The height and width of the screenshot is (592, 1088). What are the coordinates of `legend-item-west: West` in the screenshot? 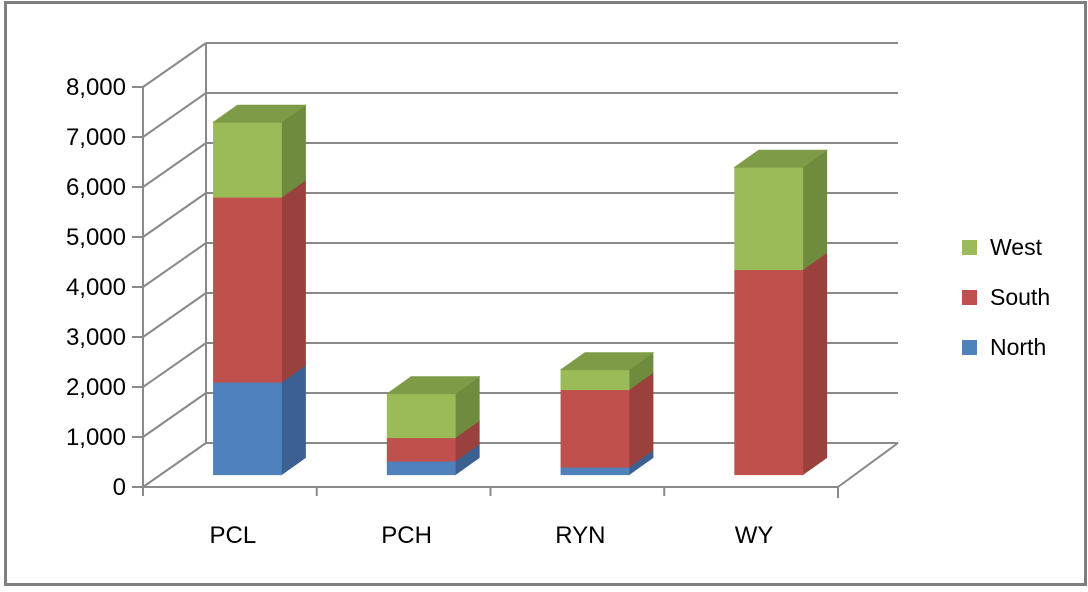 It's located at (1002, 247).